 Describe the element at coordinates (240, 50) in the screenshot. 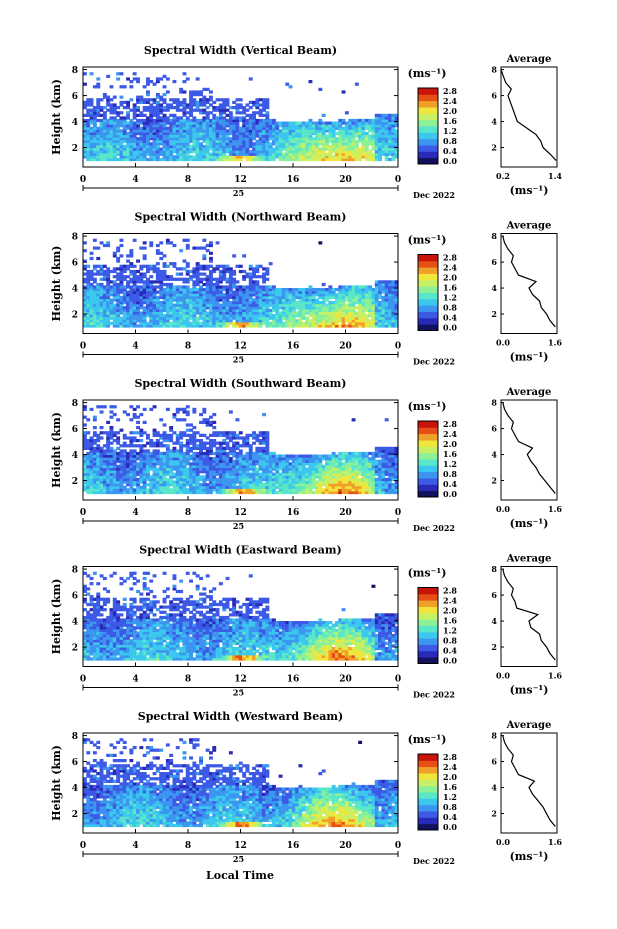

I see `panel-title: Spectral Width (Vertical Beam)` at that location.